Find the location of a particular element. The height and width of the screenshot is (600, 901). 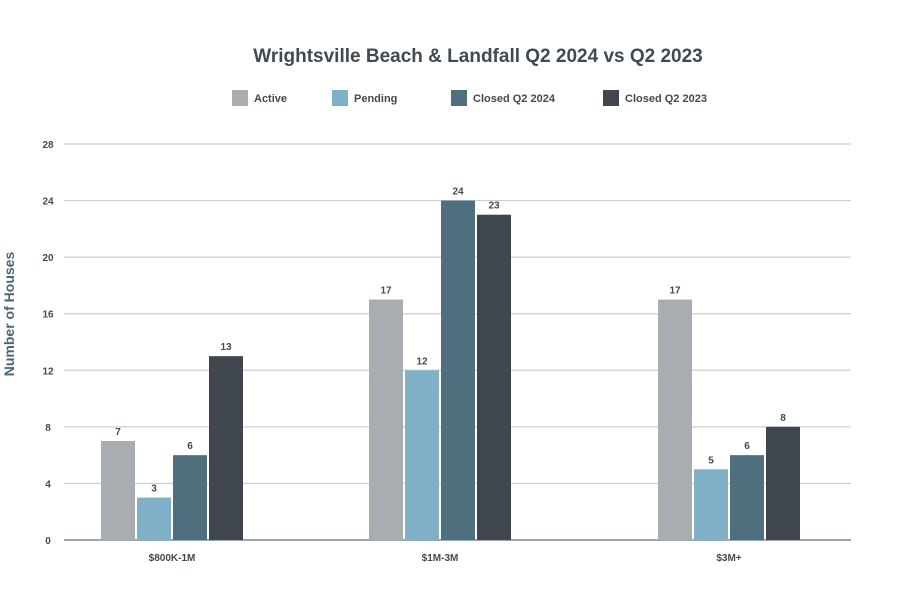

y-tick-label: 12 is located at coordinates (48, 371).